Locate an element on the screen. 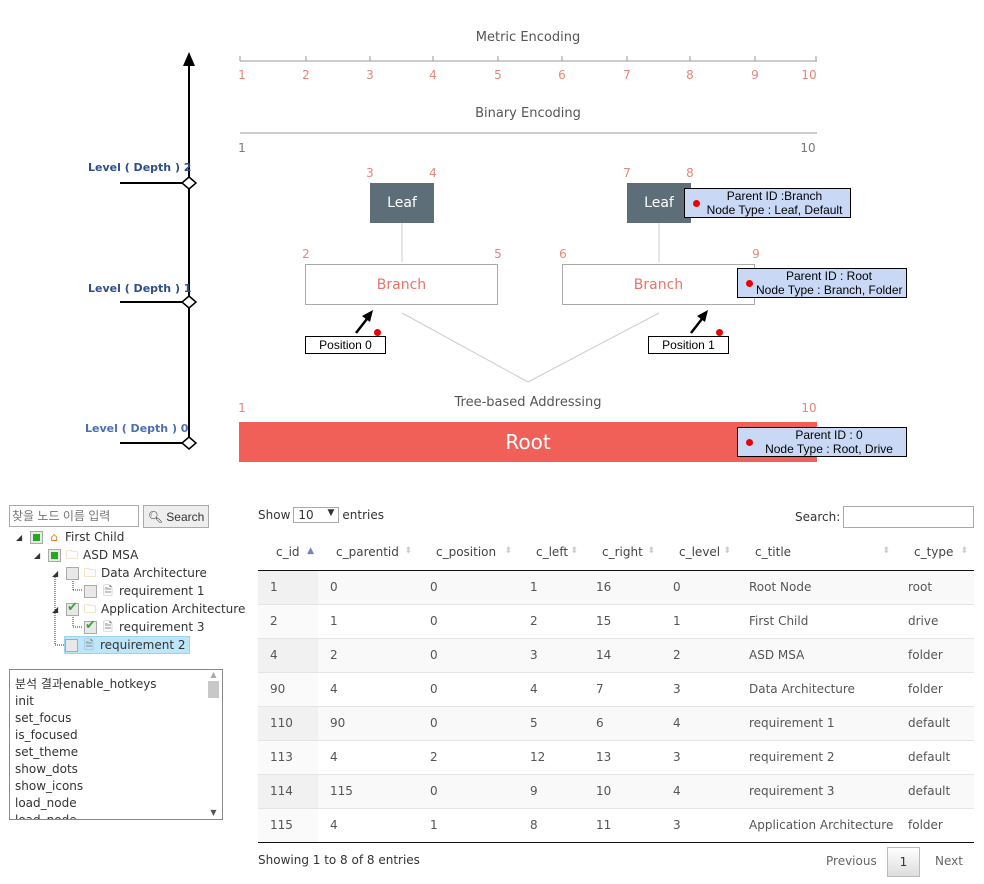 This screenshot has width=984, height=884. column-header-c-id: c_id ▲ is located at coordinates (288, 552).